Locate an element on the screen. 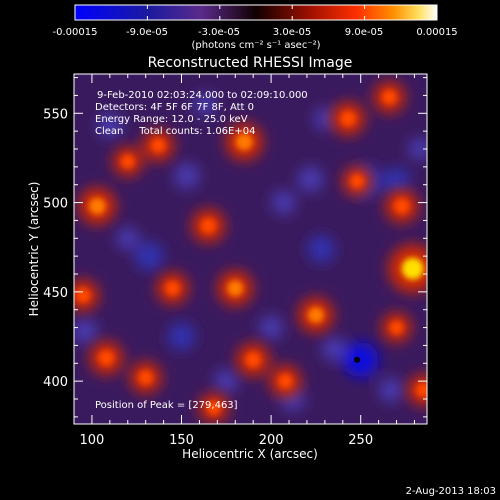 This screenshot has width=500, height=500. x-tick-label-1: 150 is located at coordinates (181, 440).